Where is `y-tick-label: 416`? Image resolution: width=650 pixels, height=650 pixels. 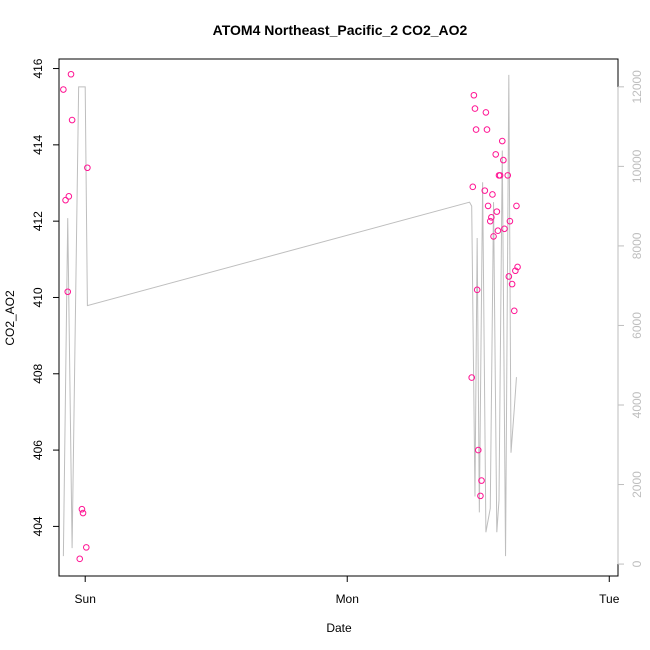
y-tick-label: 416 is located at coordinates (38, 68).